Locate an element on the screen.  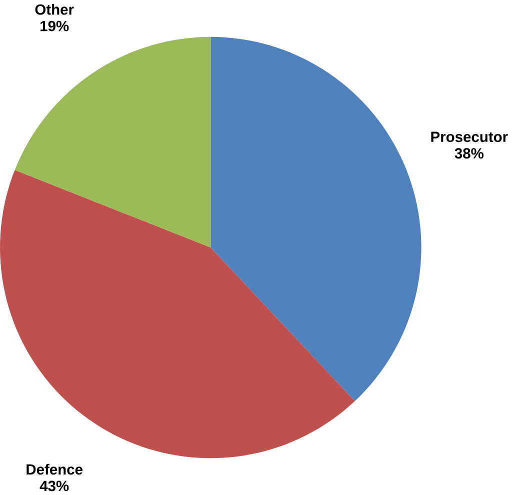
data-label: 43% is located at coordinates (54, 486).